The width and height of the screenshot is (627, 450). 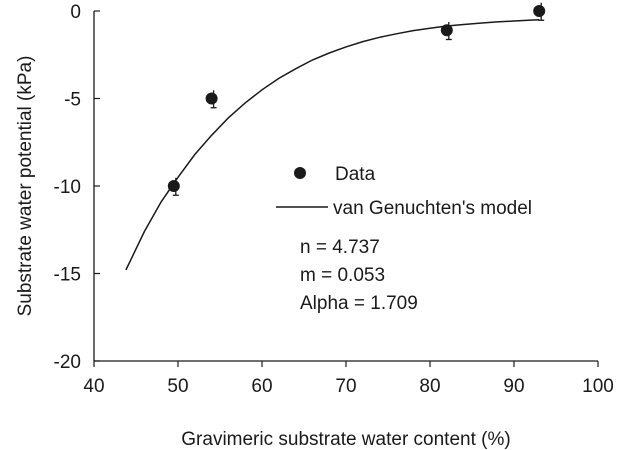 I want to click on y-tick-label: -5, so click(x=72, y=100).